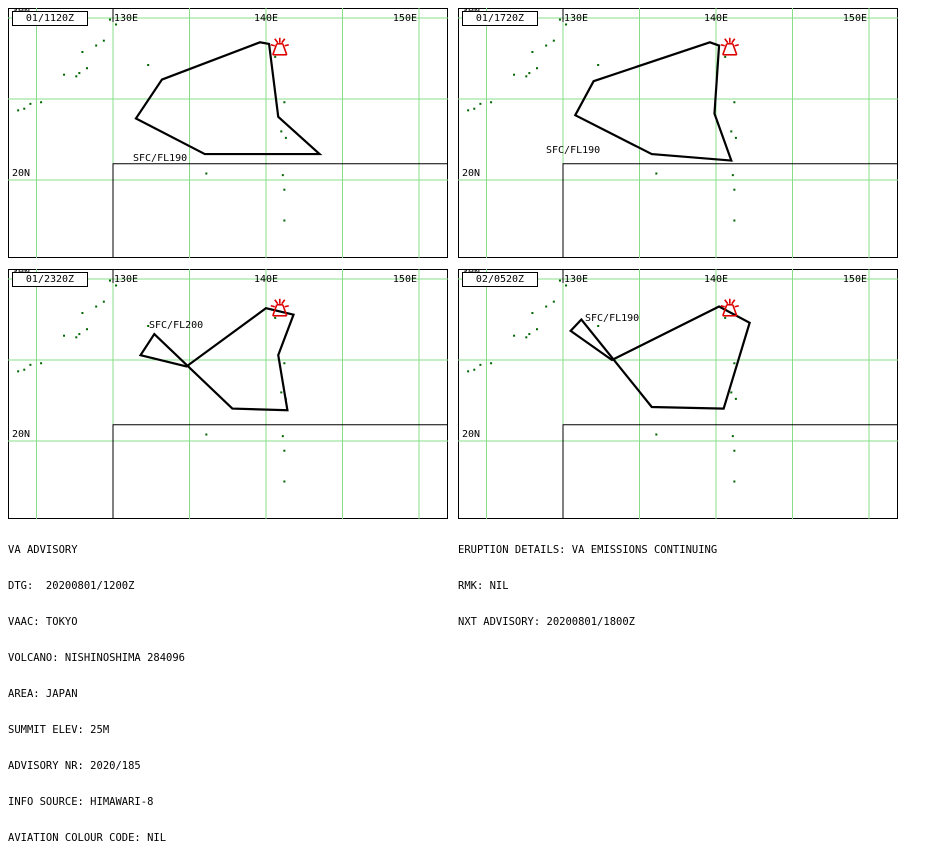 This screenshot has width=930, height=856. I want to click on panel-4: 130E140E150E20N30NSFC/FL190 02/0520Z, so click(678, 394).